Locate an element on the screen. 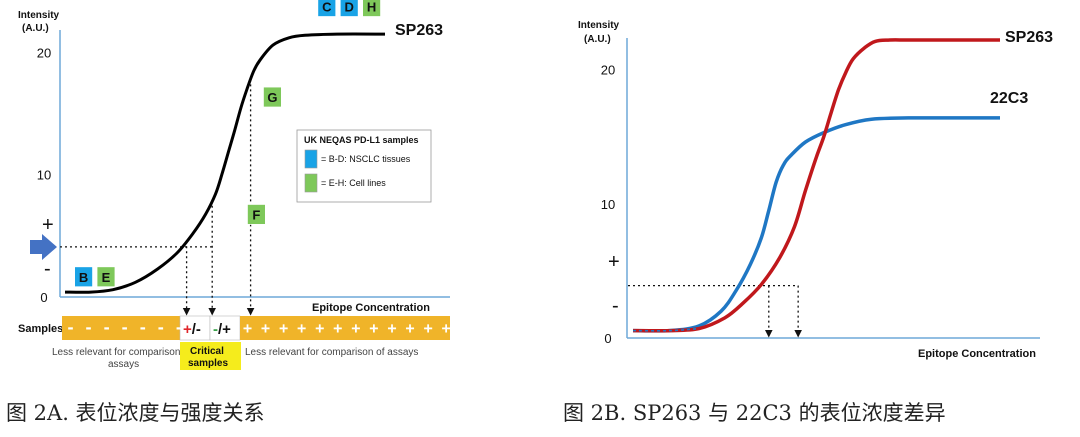  sample-marker-b is located at coordinates (83, 277).